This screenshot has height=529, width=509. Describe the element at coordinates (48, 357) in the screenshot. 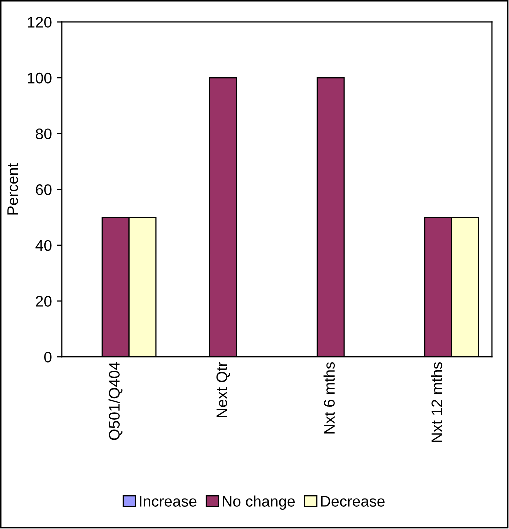

I see `y-tick-label: 0` at that location.